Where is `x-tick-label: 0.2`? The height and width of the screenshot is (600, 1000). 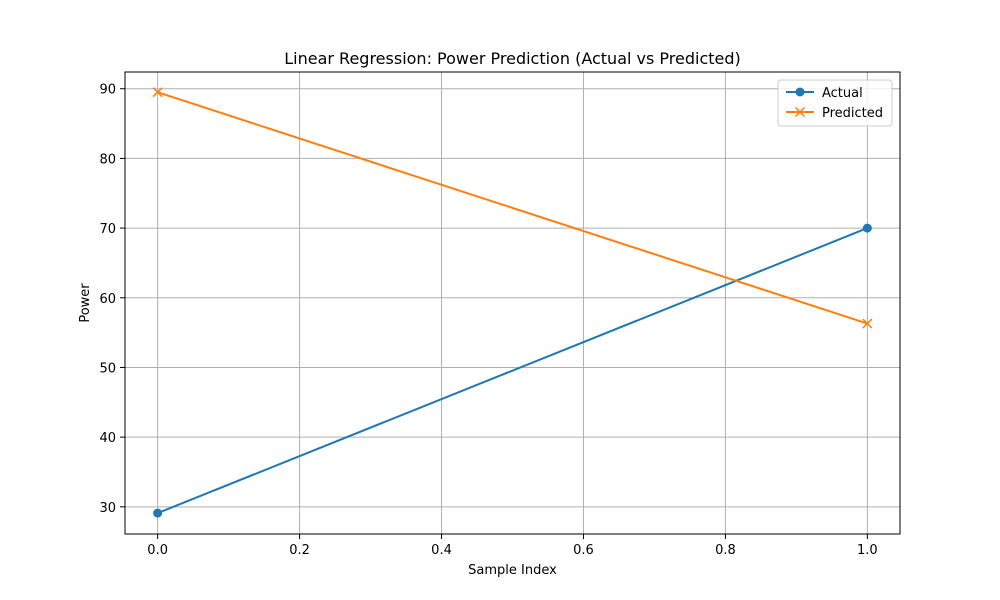
x-tick-label: 0.2 is located at coordinates (299, 550).